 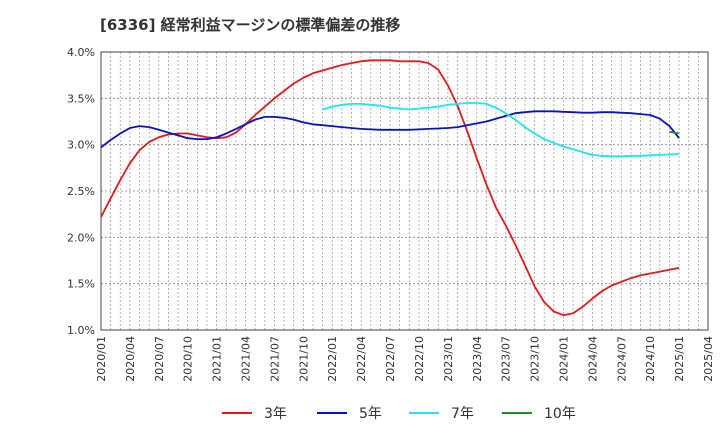 What do you see at coordinates (101, 359) in the screenshot?
I see `x-tick-label: 2020/01` at bounding box center [101, 359].